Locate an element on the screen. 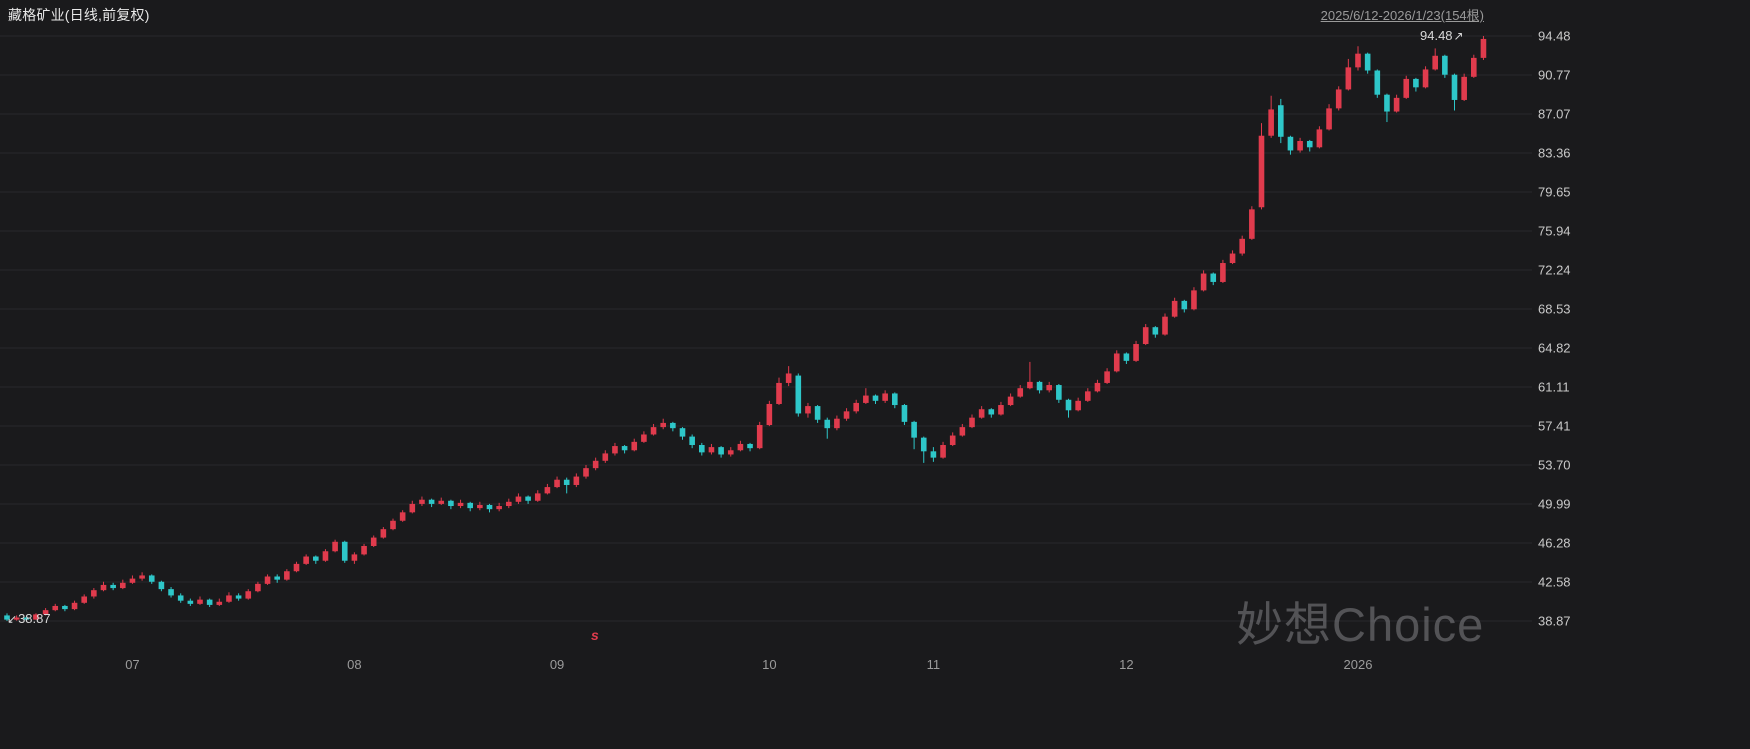 Image resolution: width=1750 pixels, height=749 pixels. svg-text: 42.58 is located at coordinates (1554, 582).